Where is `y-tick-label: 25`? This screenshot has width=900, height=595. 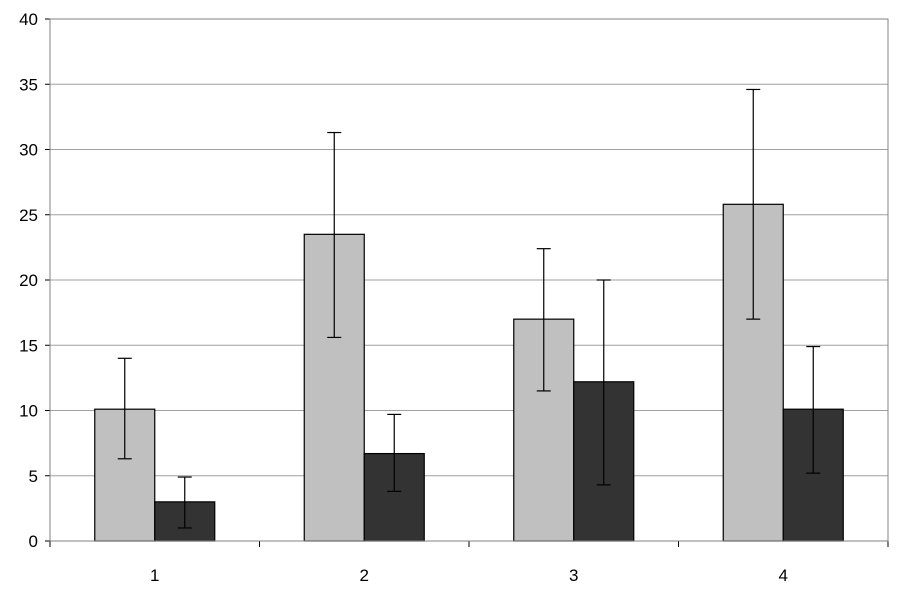
y-tick-label: 25 is located at coordinates (28, 215).